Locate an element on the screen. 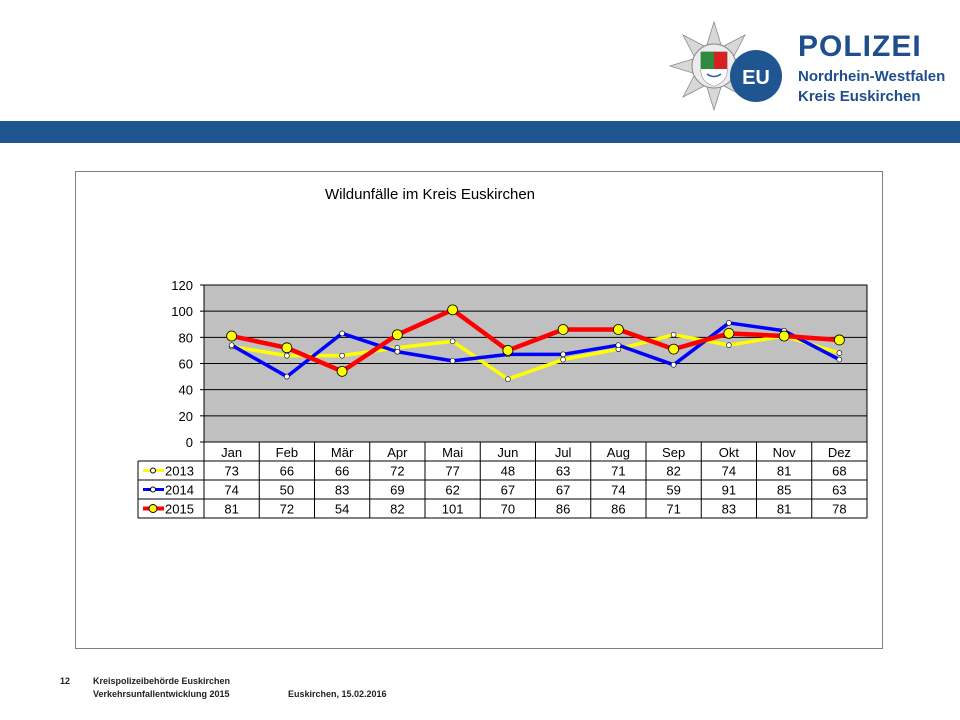 The height and width of the screenshot is (720, 960). y-tick-label: 120 is located at coordinates (182, 285).